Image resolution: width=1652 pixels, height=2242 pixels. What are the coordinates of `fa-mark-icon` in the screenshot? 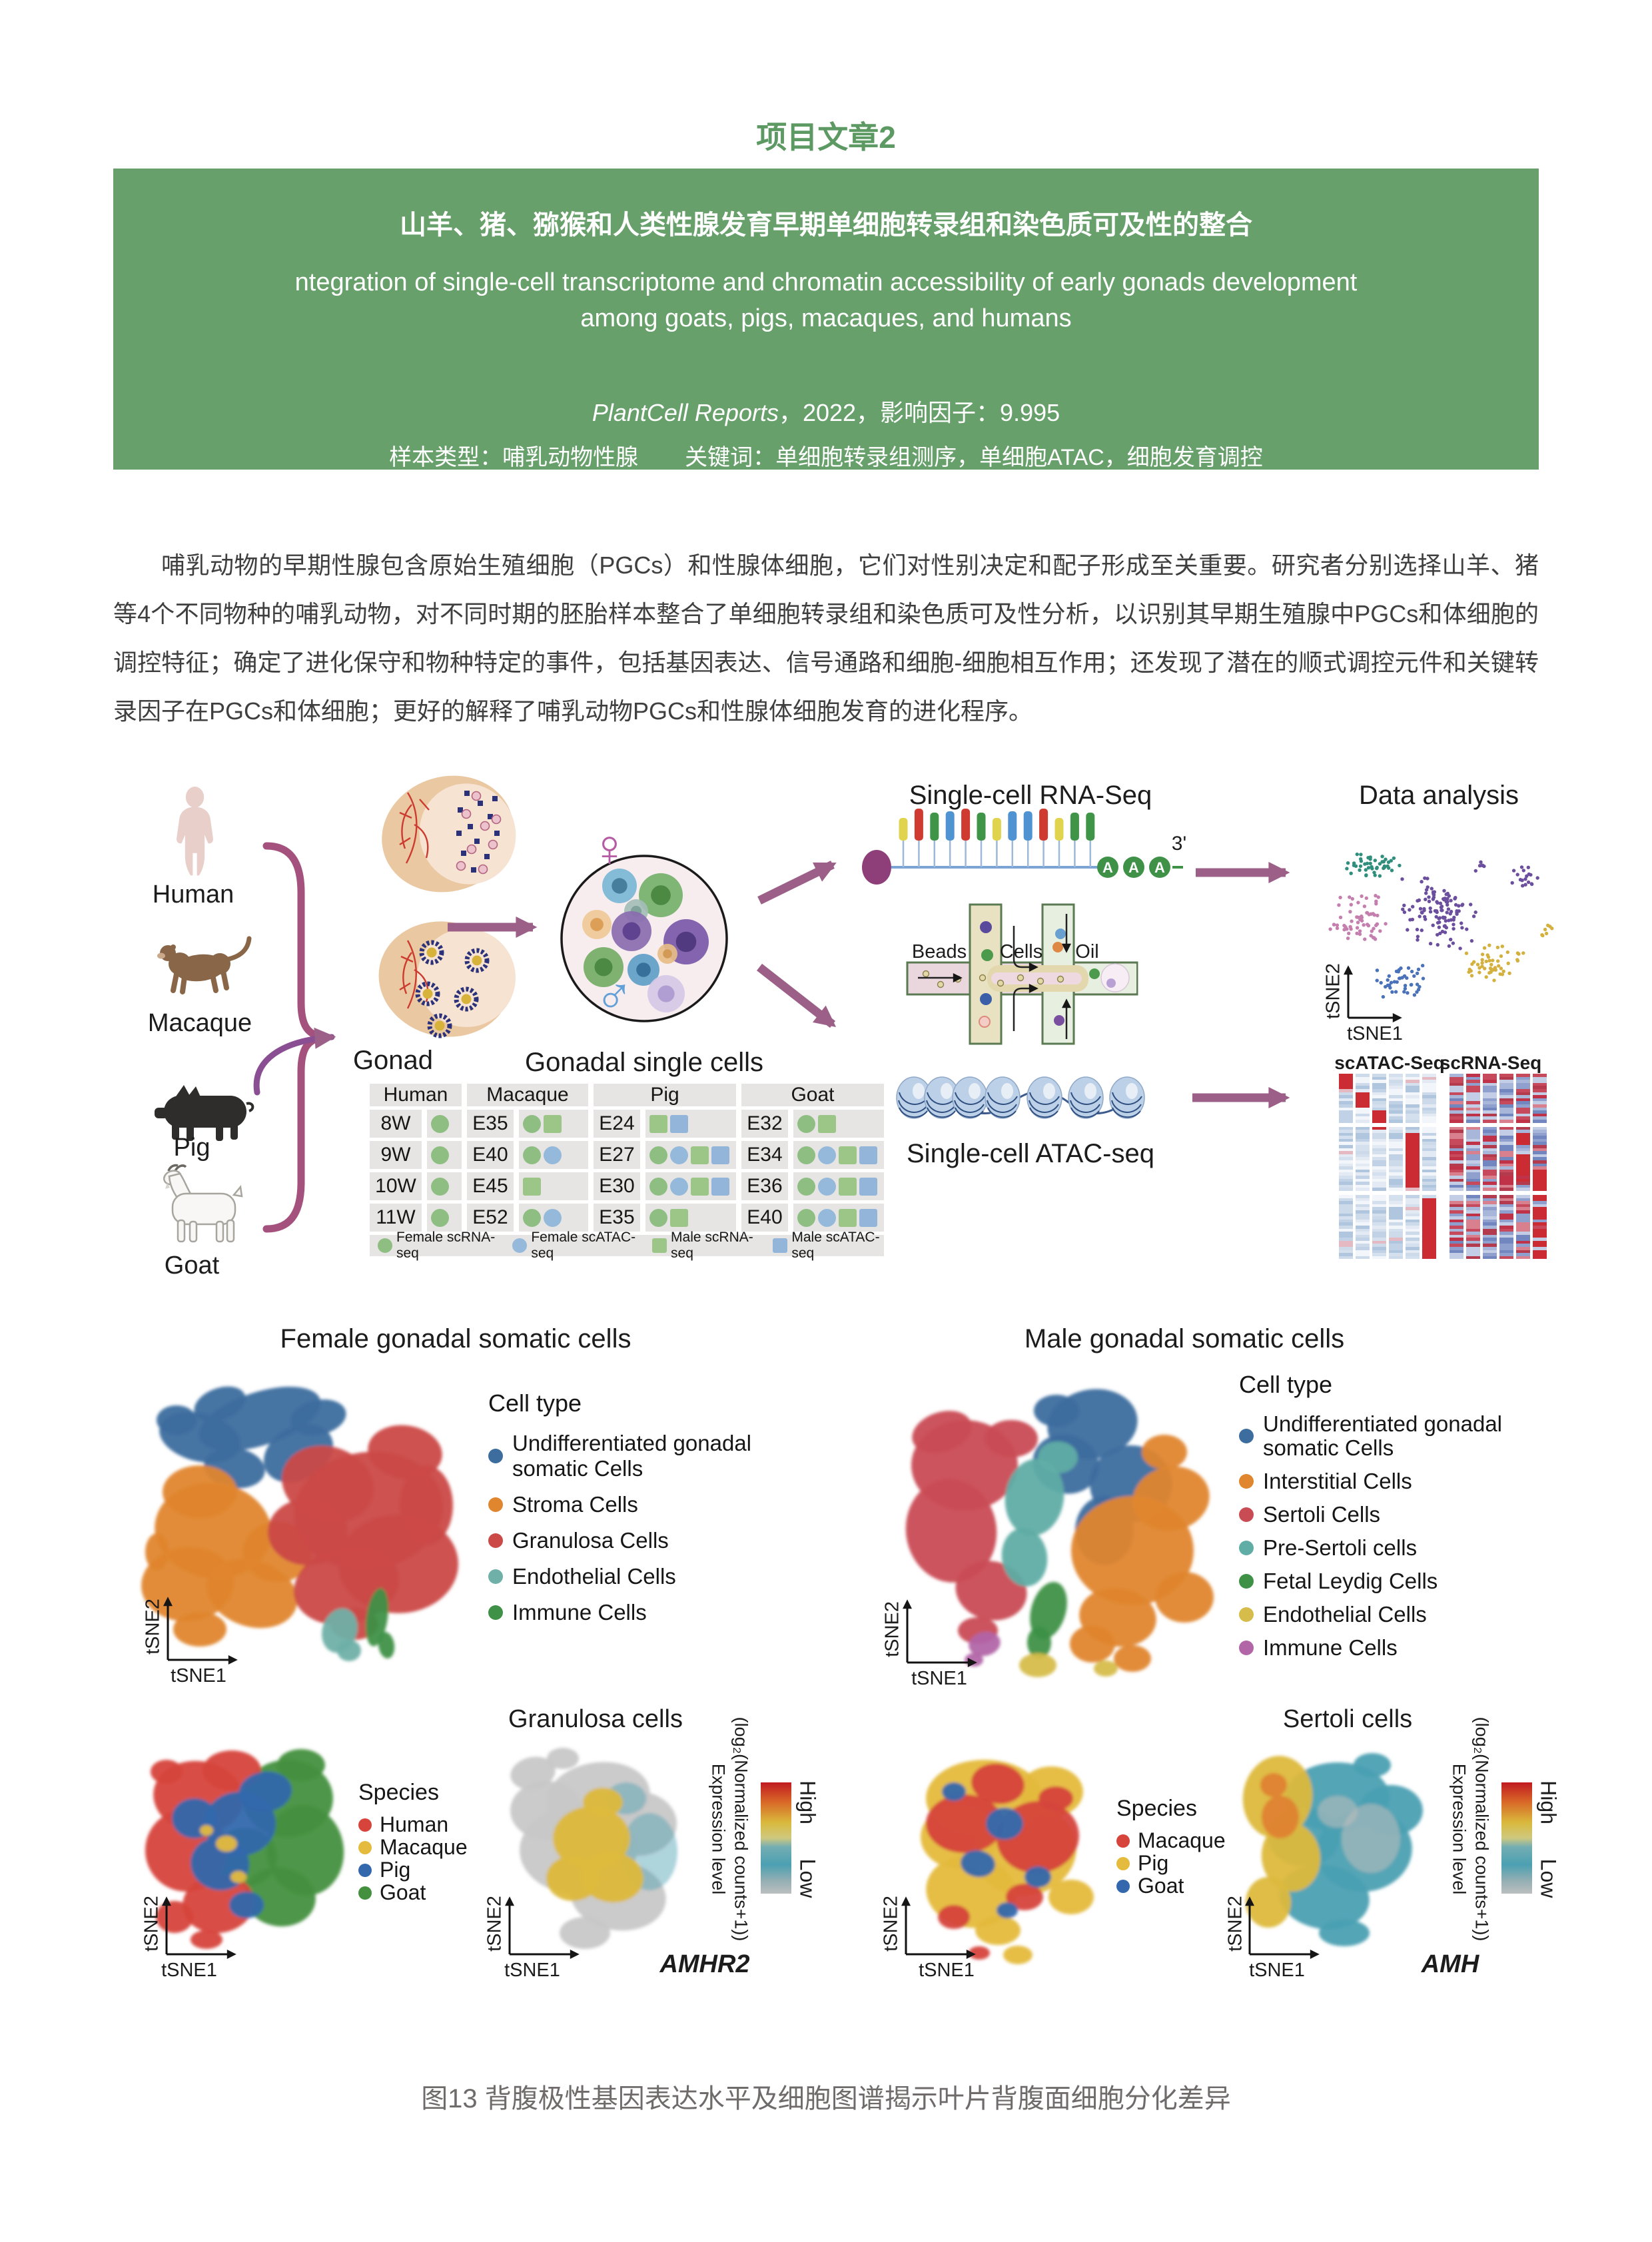 It's located at (827, 1155).